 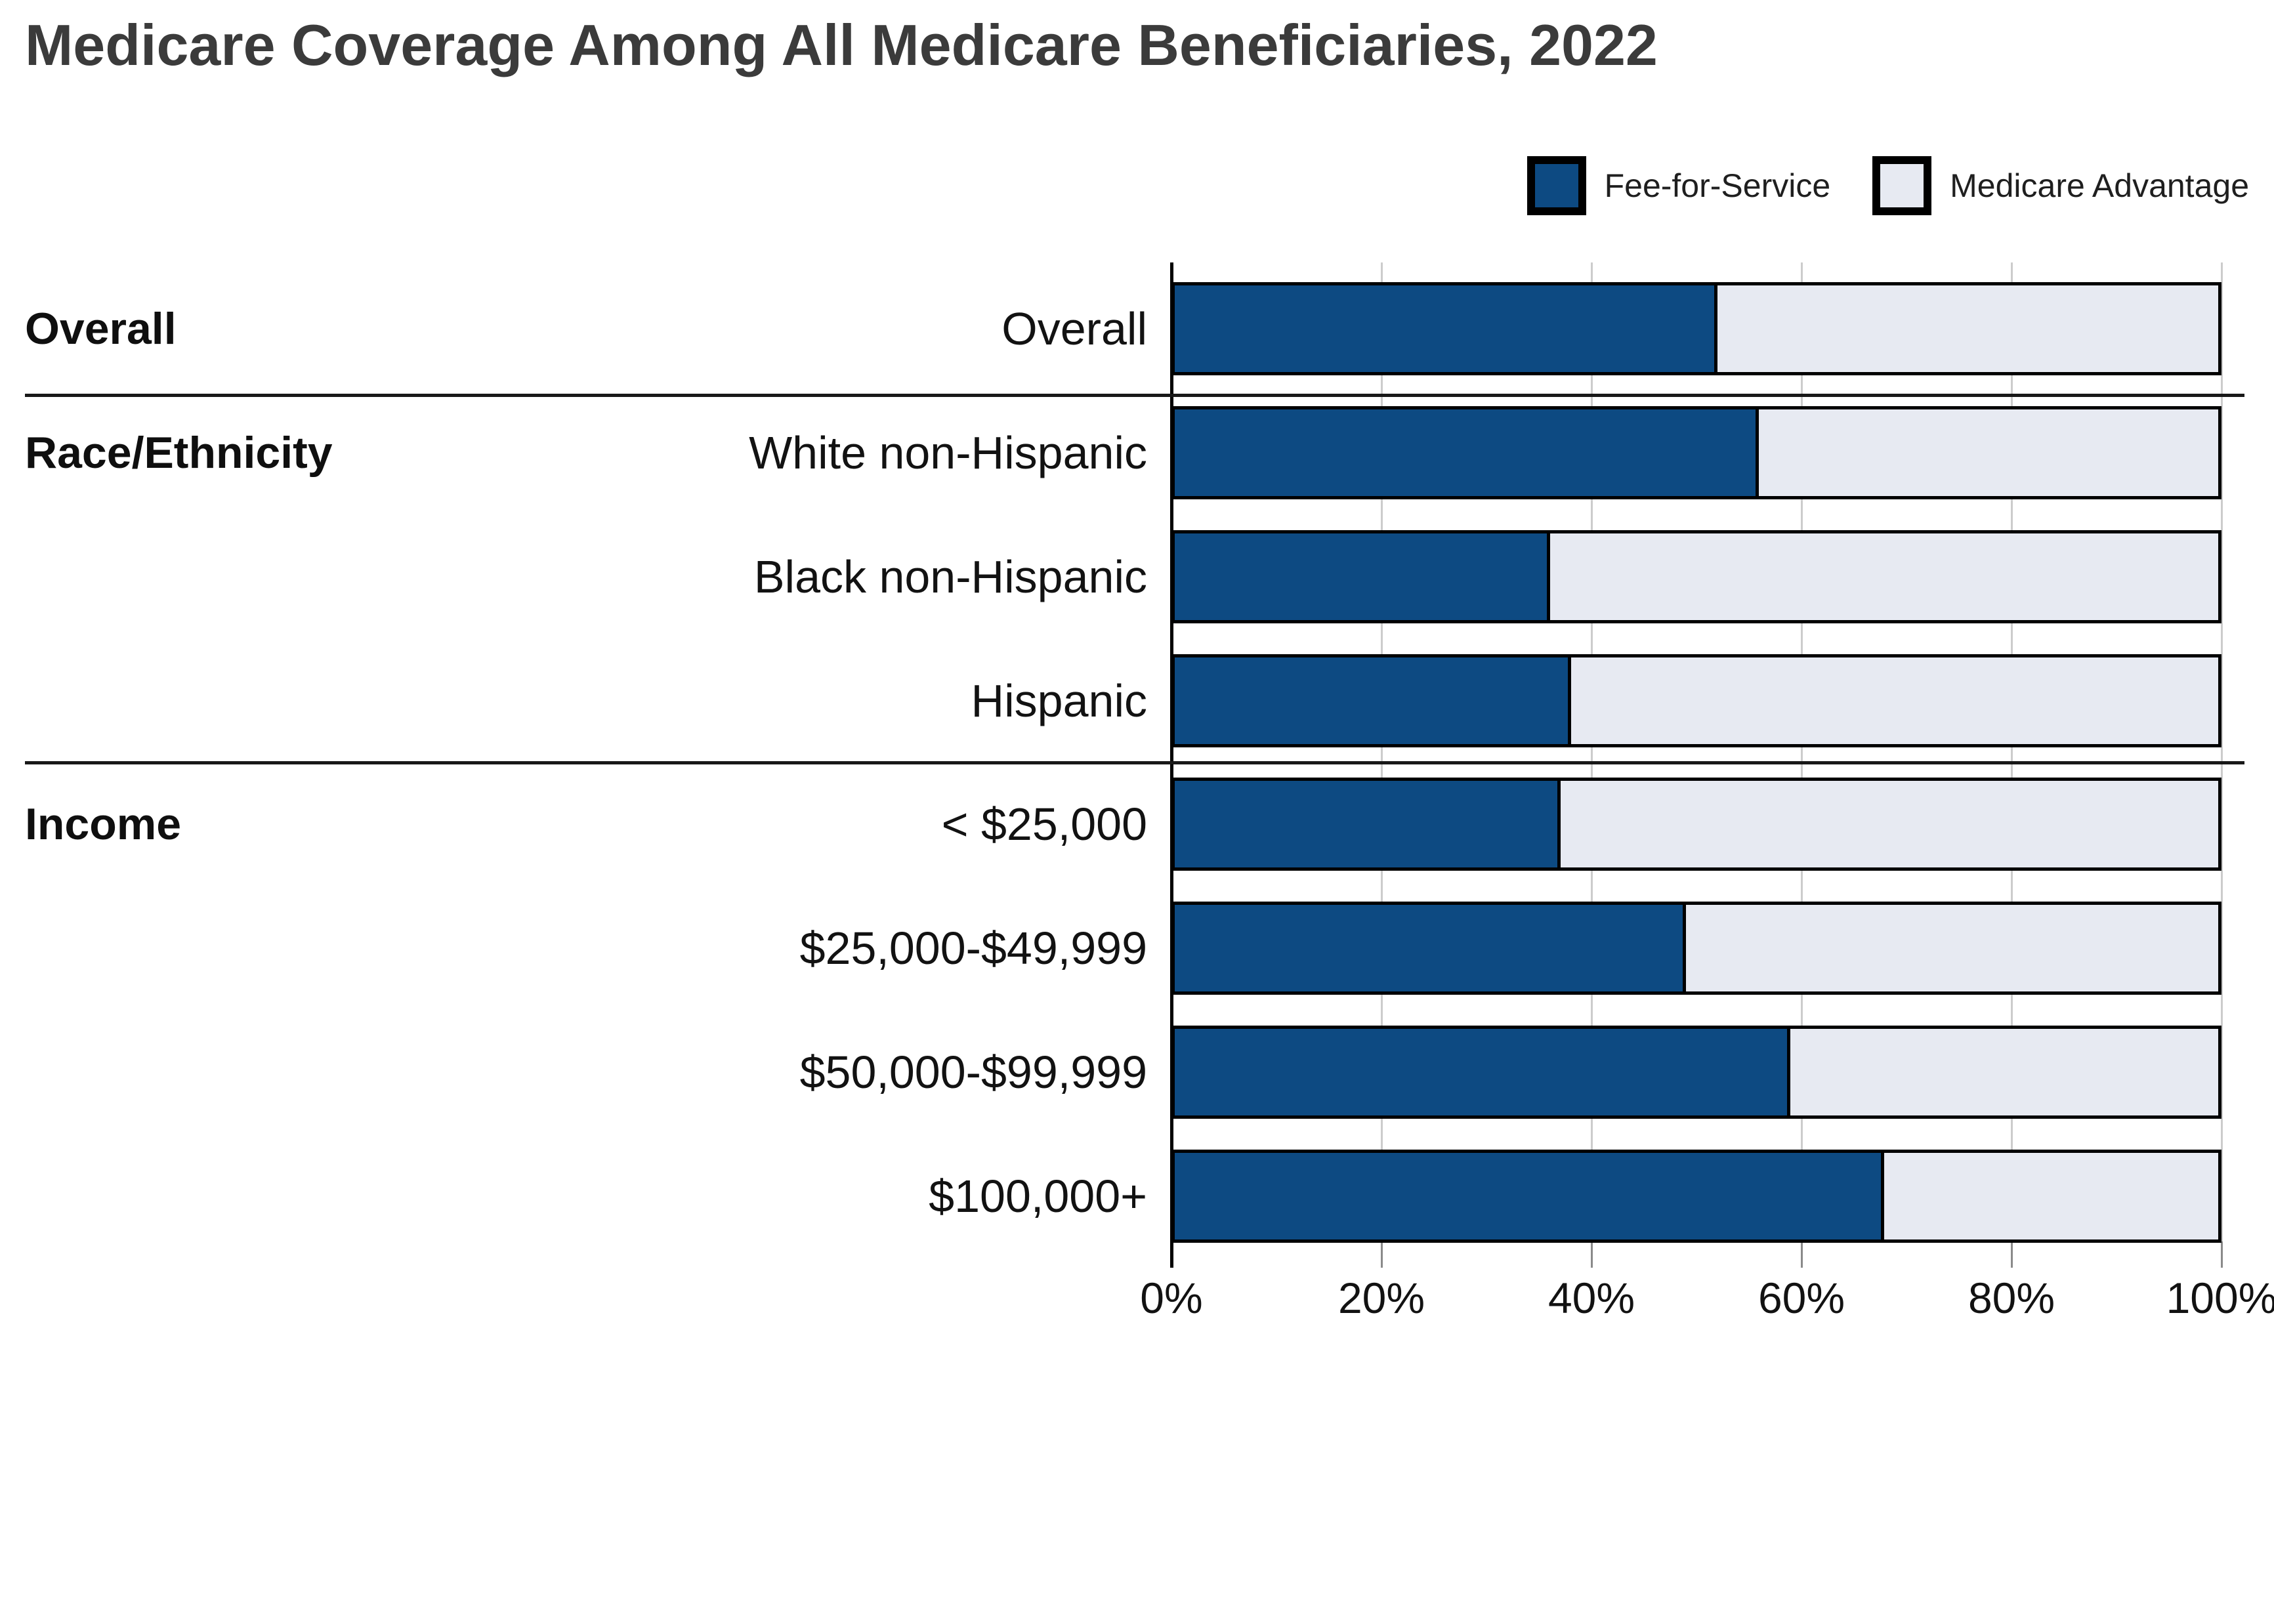 What do you see at coordinates (179, 453) in the screenshot?
I see `section-label-race-ethnicity: Race/Ethnicity` at bounding box center [179, 453].